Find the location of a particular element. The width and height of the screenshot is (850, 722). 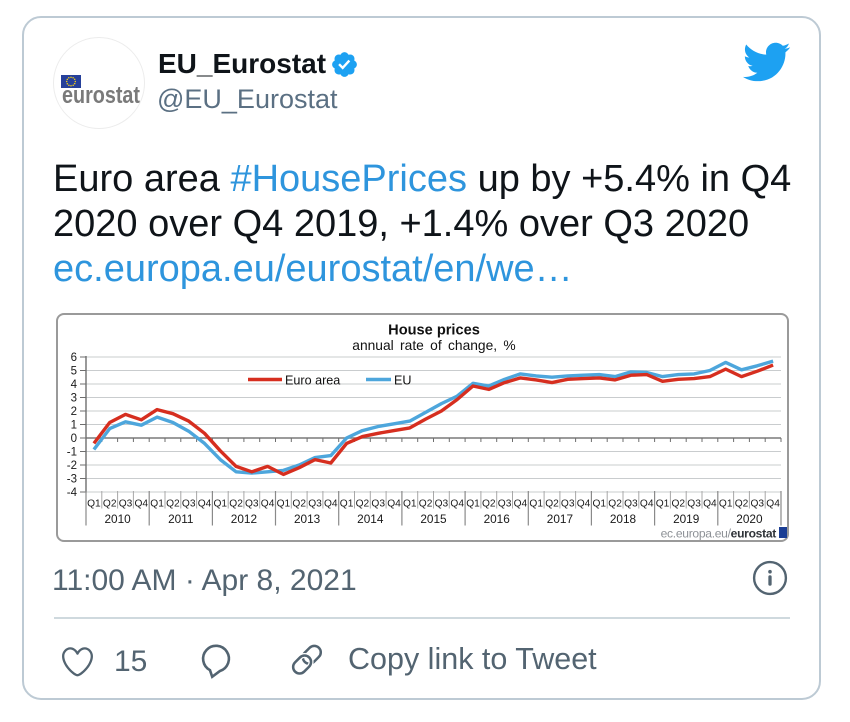

svg-text: -4 is located at coordinates (72, 493).